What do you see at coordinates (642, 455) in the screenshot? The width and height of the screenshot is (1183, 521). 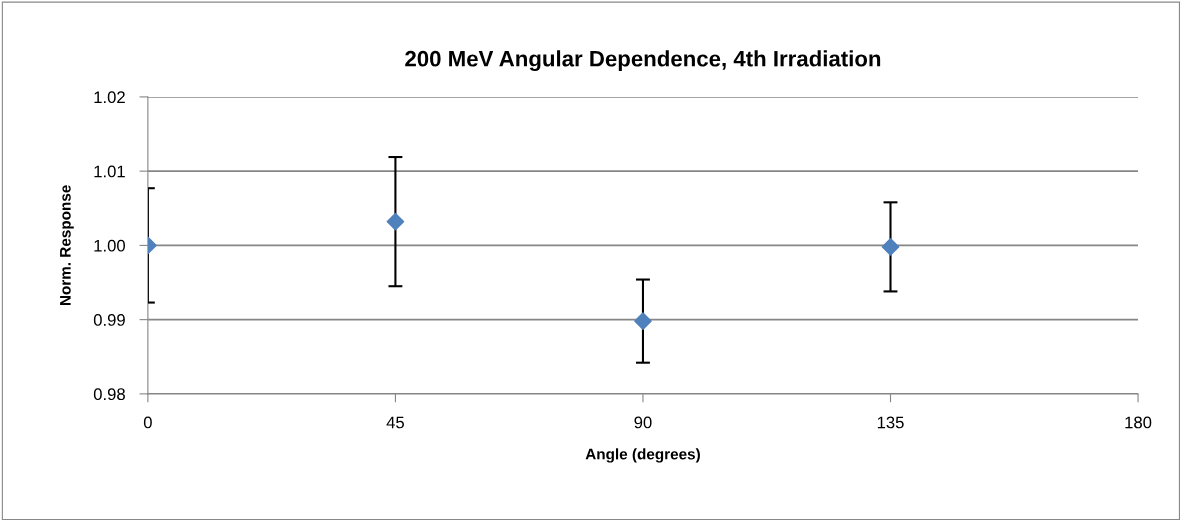 I see `x-axis-title: Angle (degrees)` at bounding box center [642, 455].